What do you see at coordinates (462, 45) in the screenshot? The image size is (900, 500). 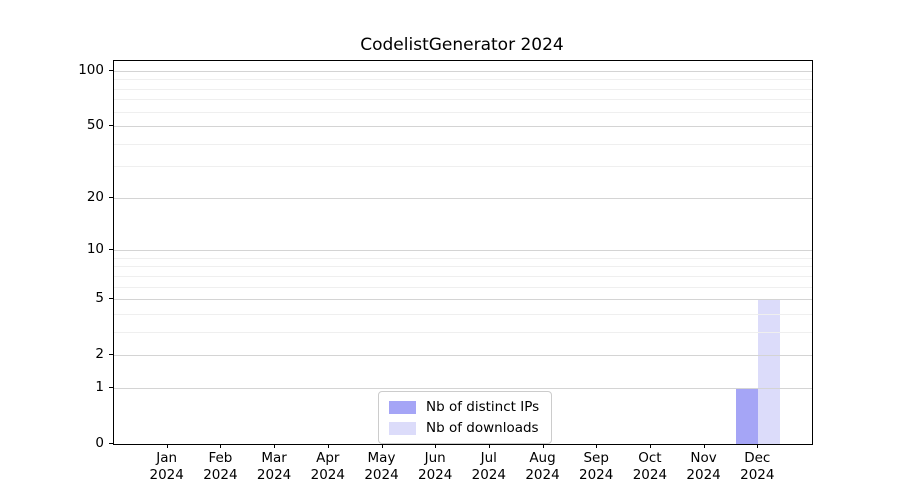 I see `chart-title: CodelistGenerator 2024` at bounding box center [462, 45].